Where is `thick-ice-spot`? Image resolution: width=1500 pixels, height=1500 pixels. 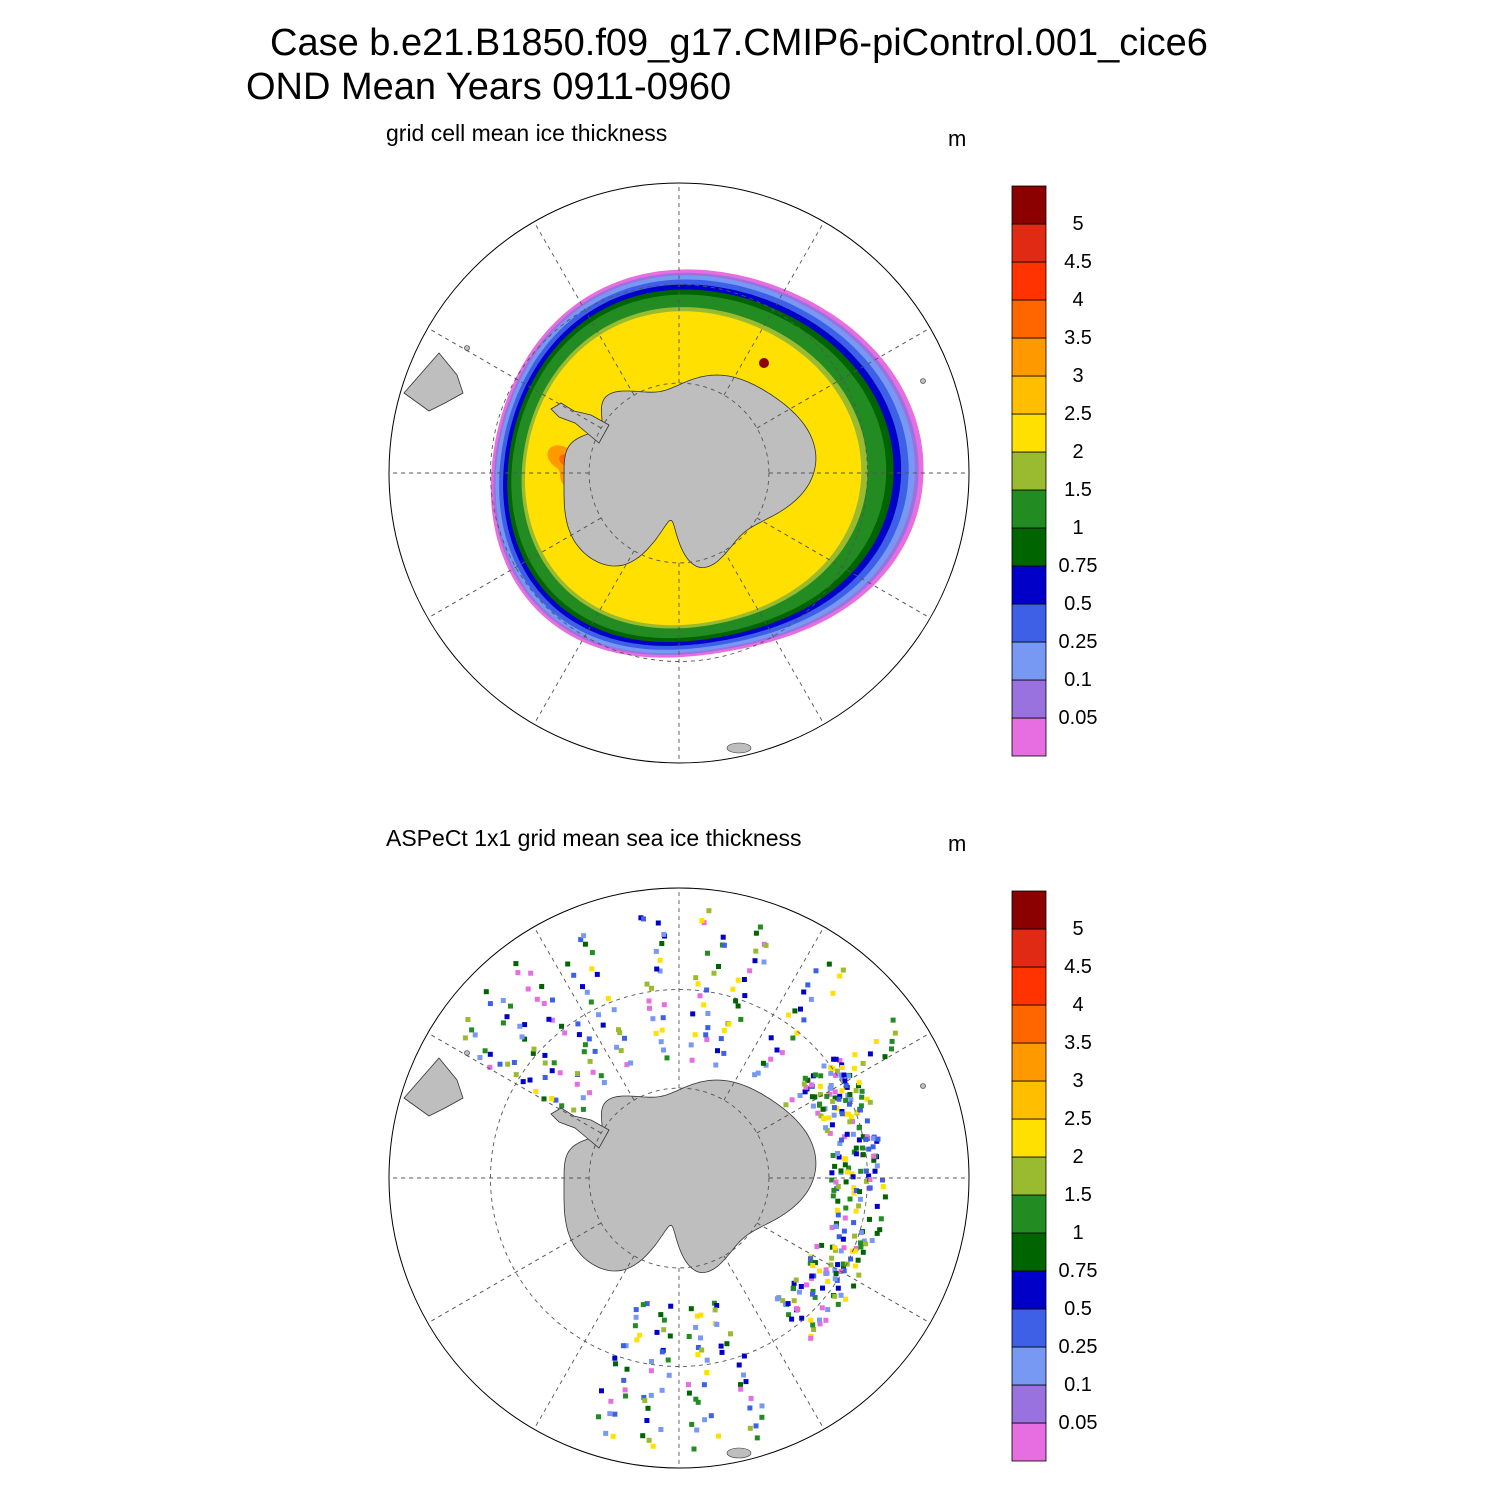 thick-ice-spot is located at coordinates (764, 363).